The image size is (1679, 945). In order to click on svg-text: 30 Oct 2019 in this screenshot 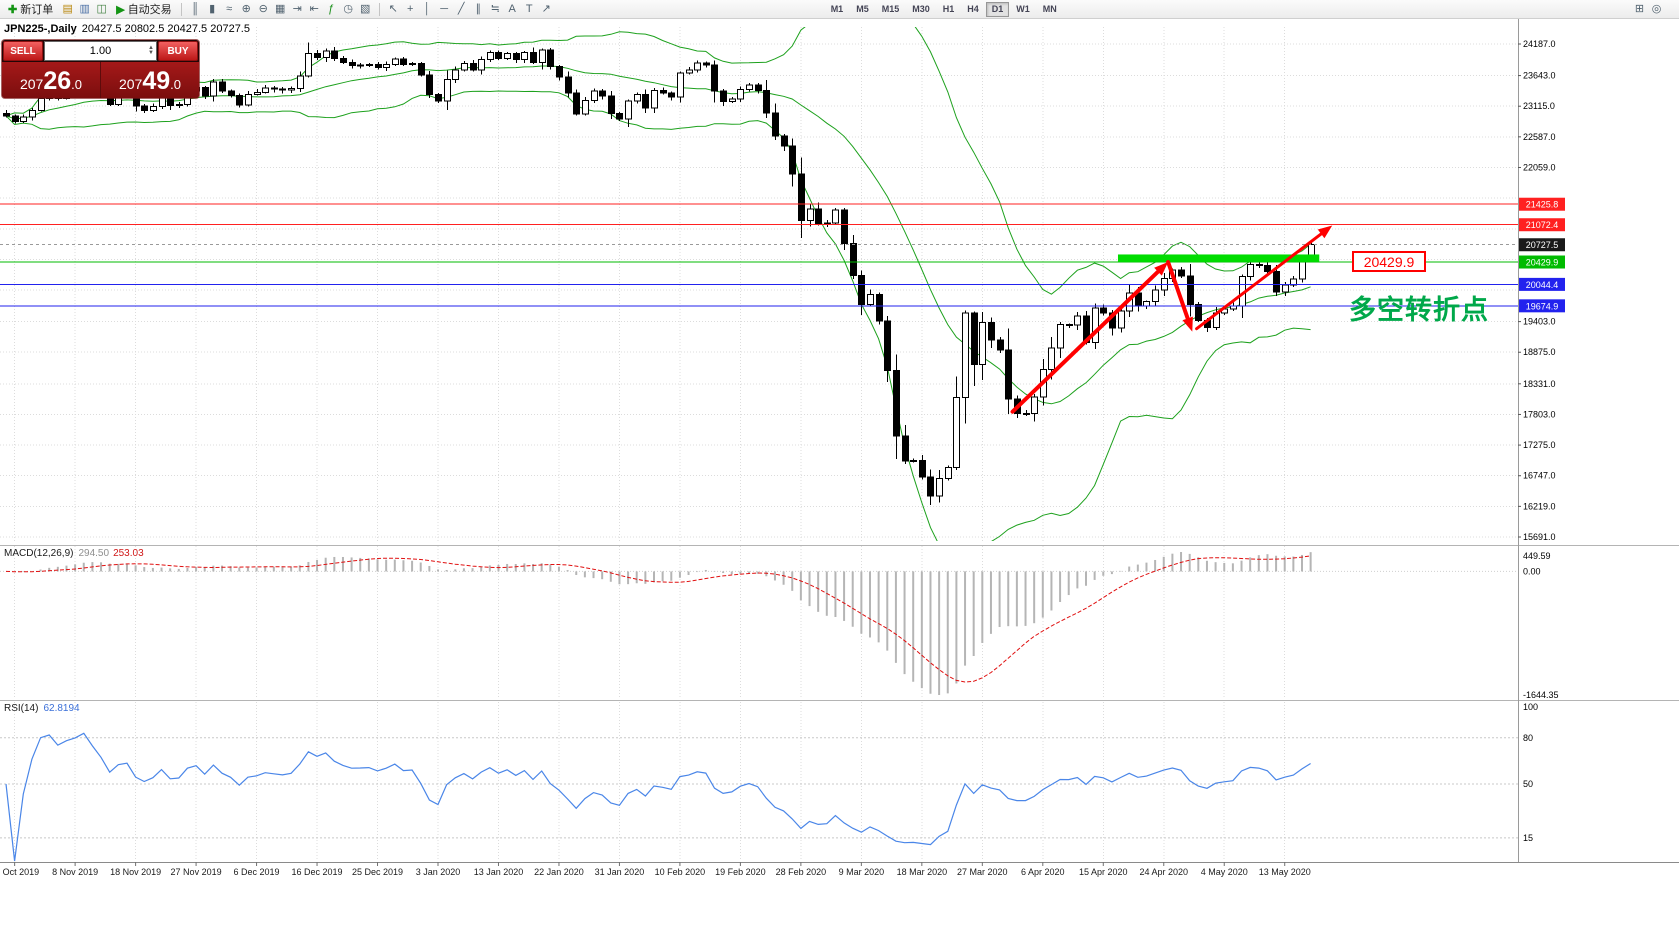, I will do `click(19, 872)`.